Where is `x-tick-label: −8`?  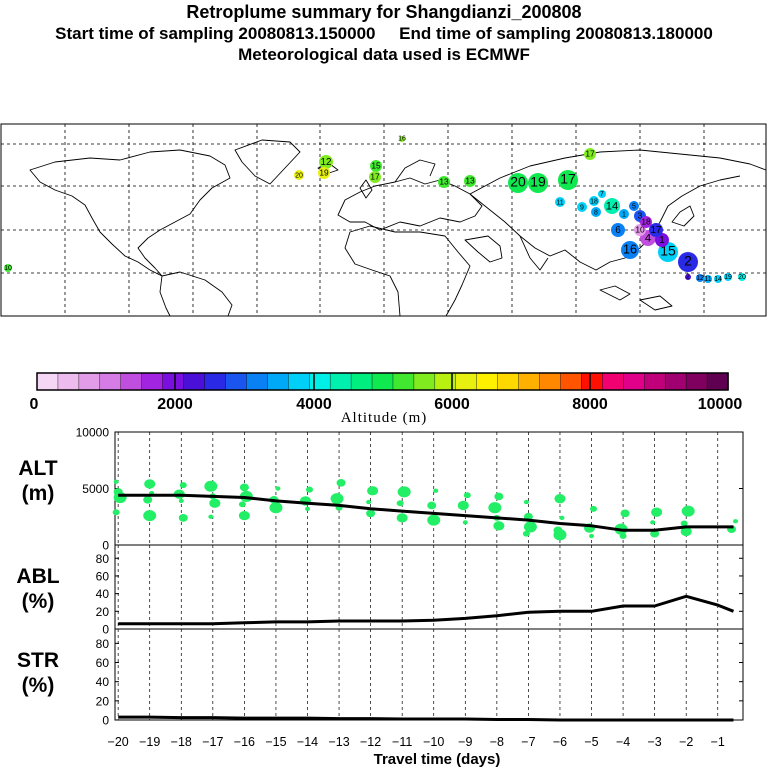 x-tick-label: −8 is located at coordinates (497, 742).